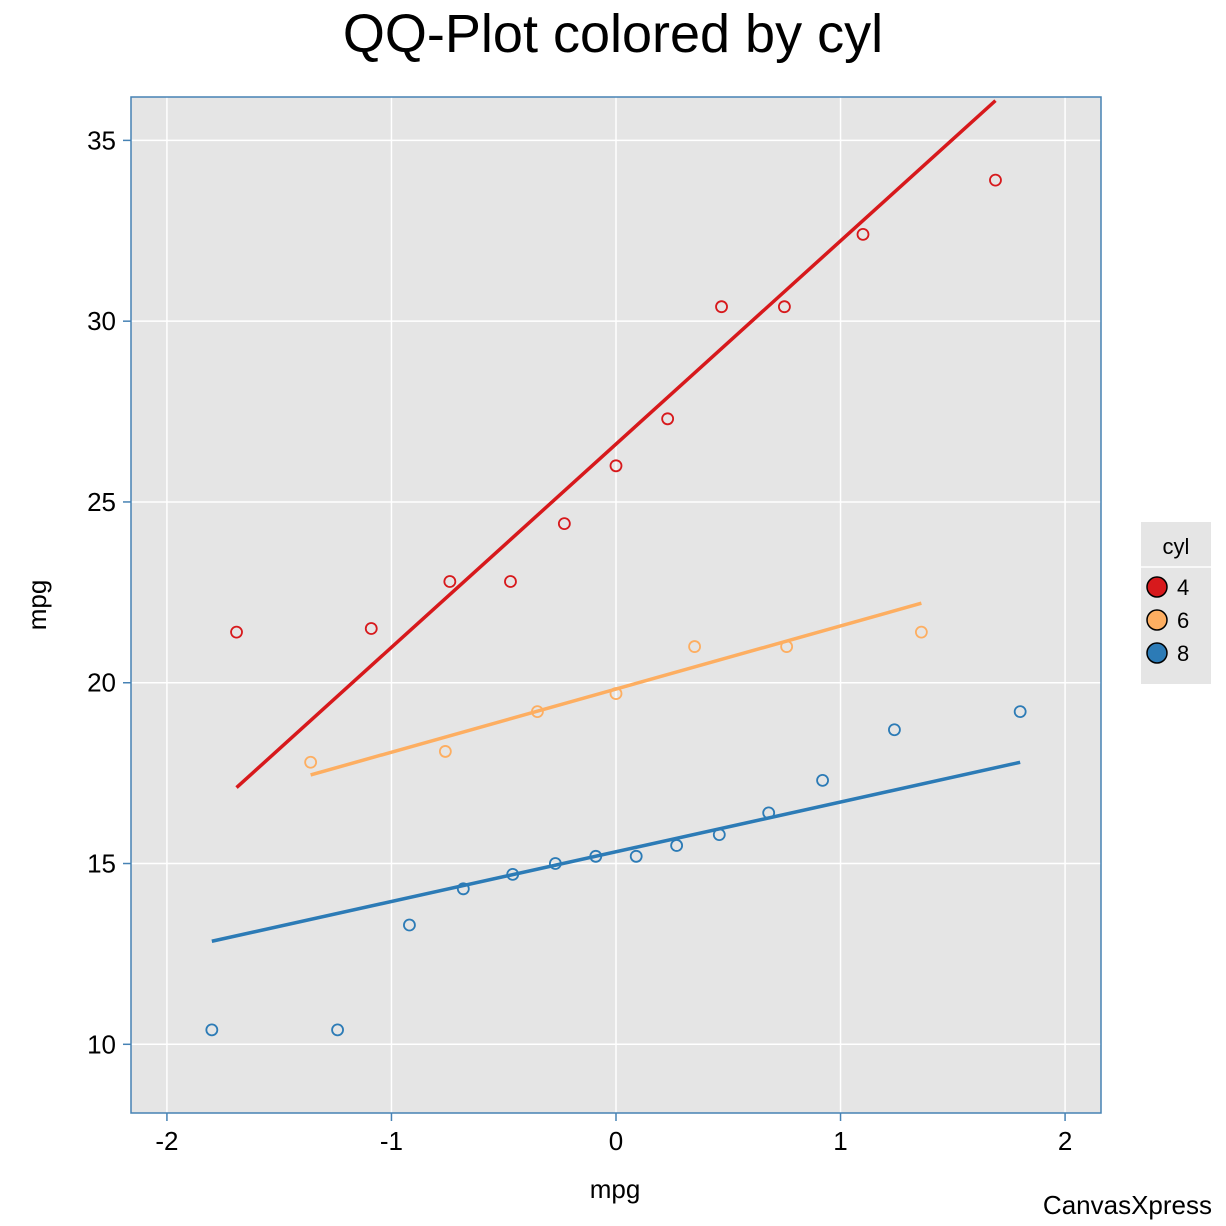 Image resolution: width=1226 pixels, height=1226 pixels. What do you see at coordinates (1176, 603) in the screenshot?
I see `legend: cyl 4 6 8` at bounding box center [1176, 603].